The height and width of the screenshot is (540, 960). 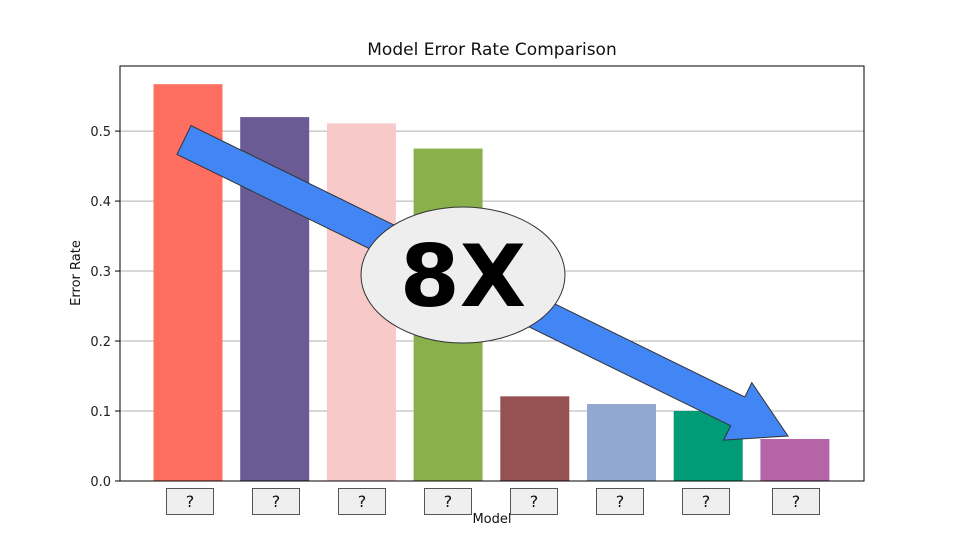 I want to click on chart-title: Model Error Rate Comparison, so click(x=491, y=50).